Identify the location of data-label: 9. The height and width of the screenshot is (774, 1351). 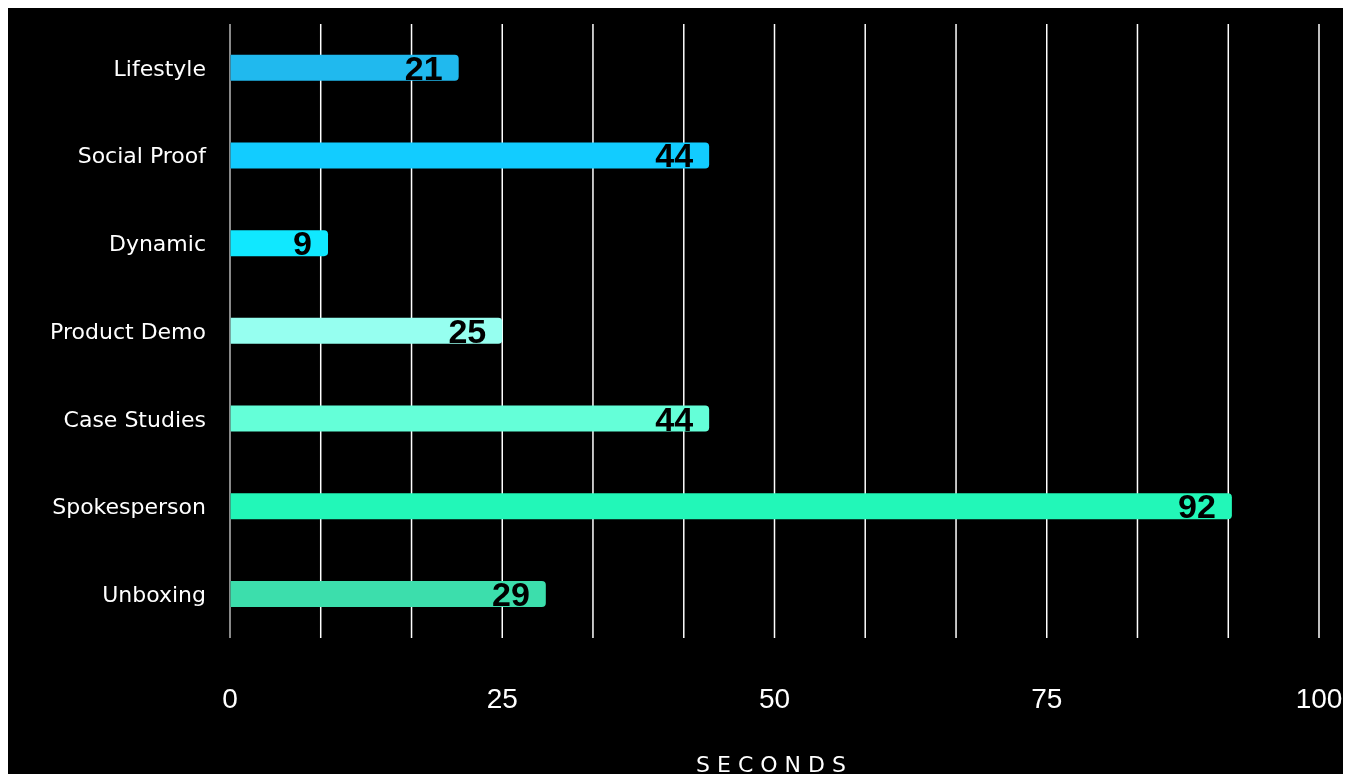
(303, 243).